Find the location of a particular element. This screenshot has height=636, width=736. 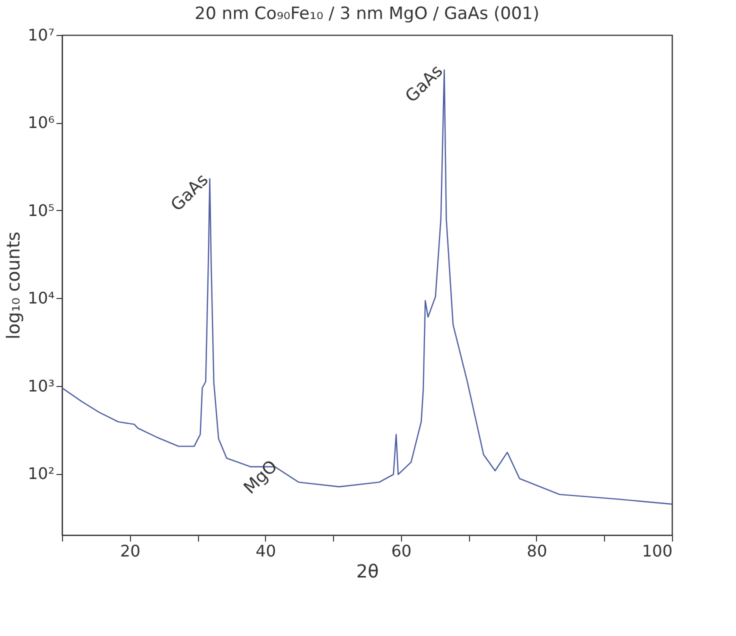

y-axis-title: log₁₀ counts is located at coordinates (14, 286).